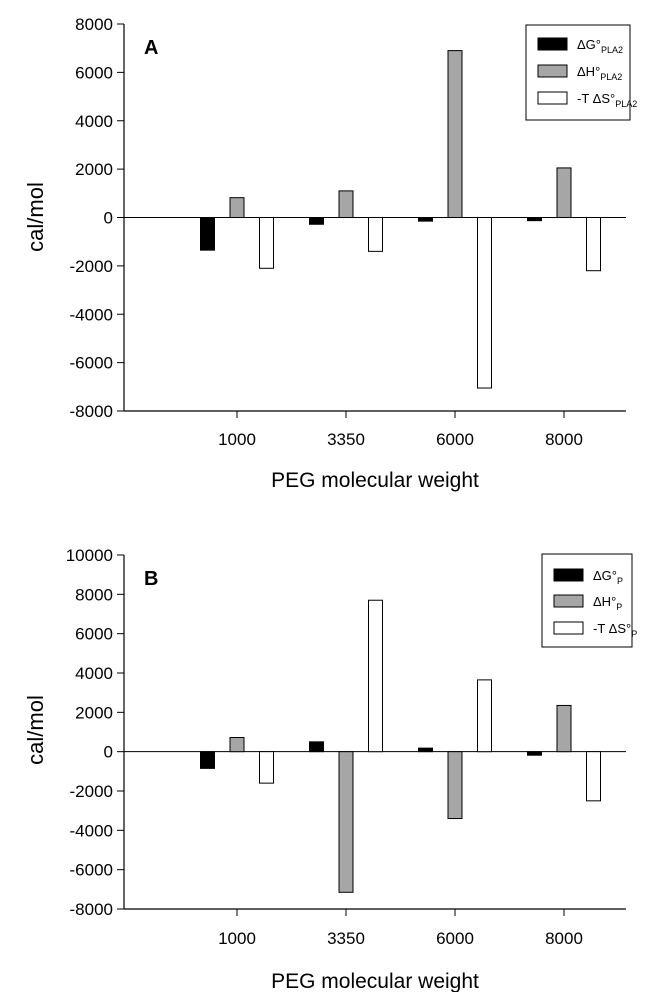  What do you see at coordinates (608, 577) in the screenshot?
I see `legend-entry-0: ΔG°P` at bounding box center [608, 577].